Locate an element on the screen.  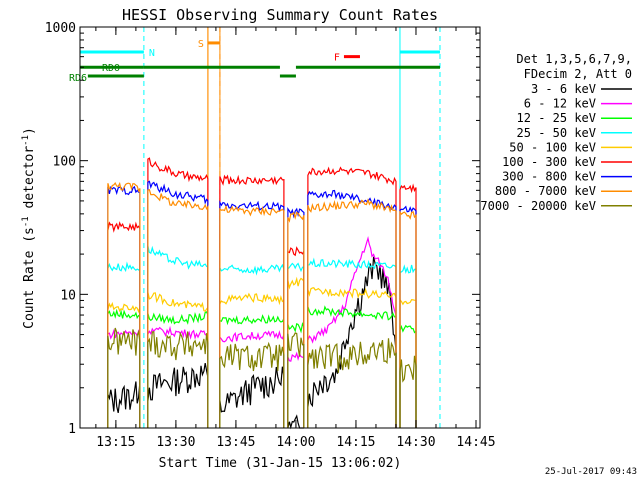
status-label-s: S is located at coordinates (201, 44).